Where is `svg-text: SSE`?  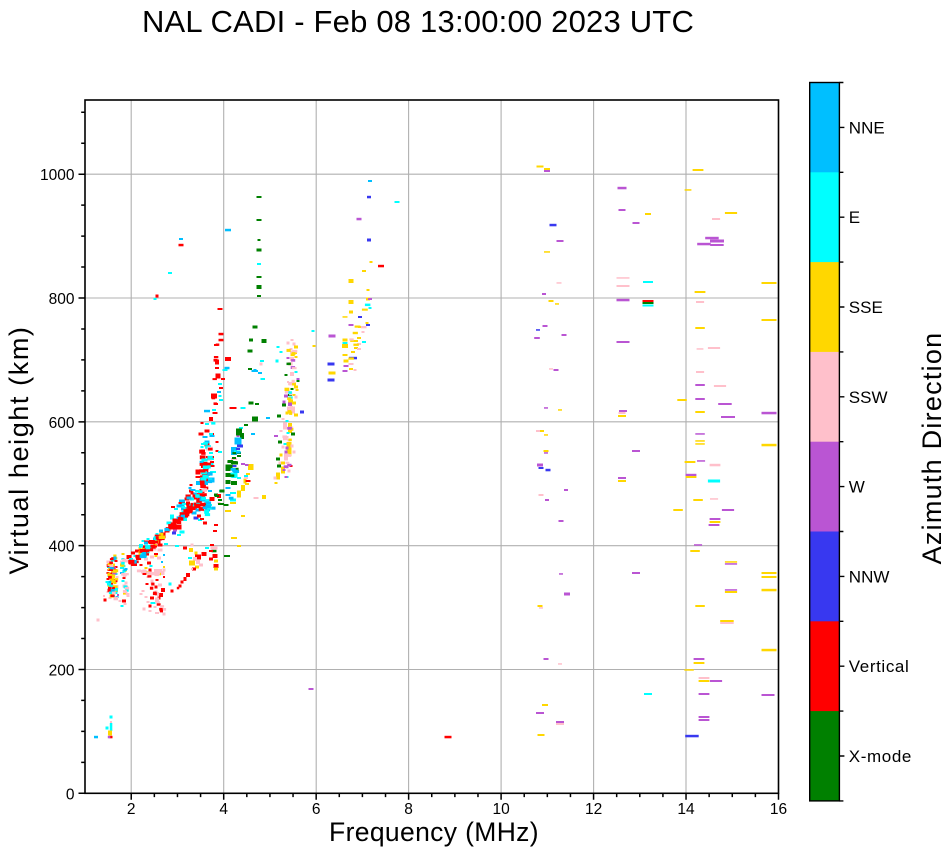 svg-text: SSE is located at coordinates (866, 307).